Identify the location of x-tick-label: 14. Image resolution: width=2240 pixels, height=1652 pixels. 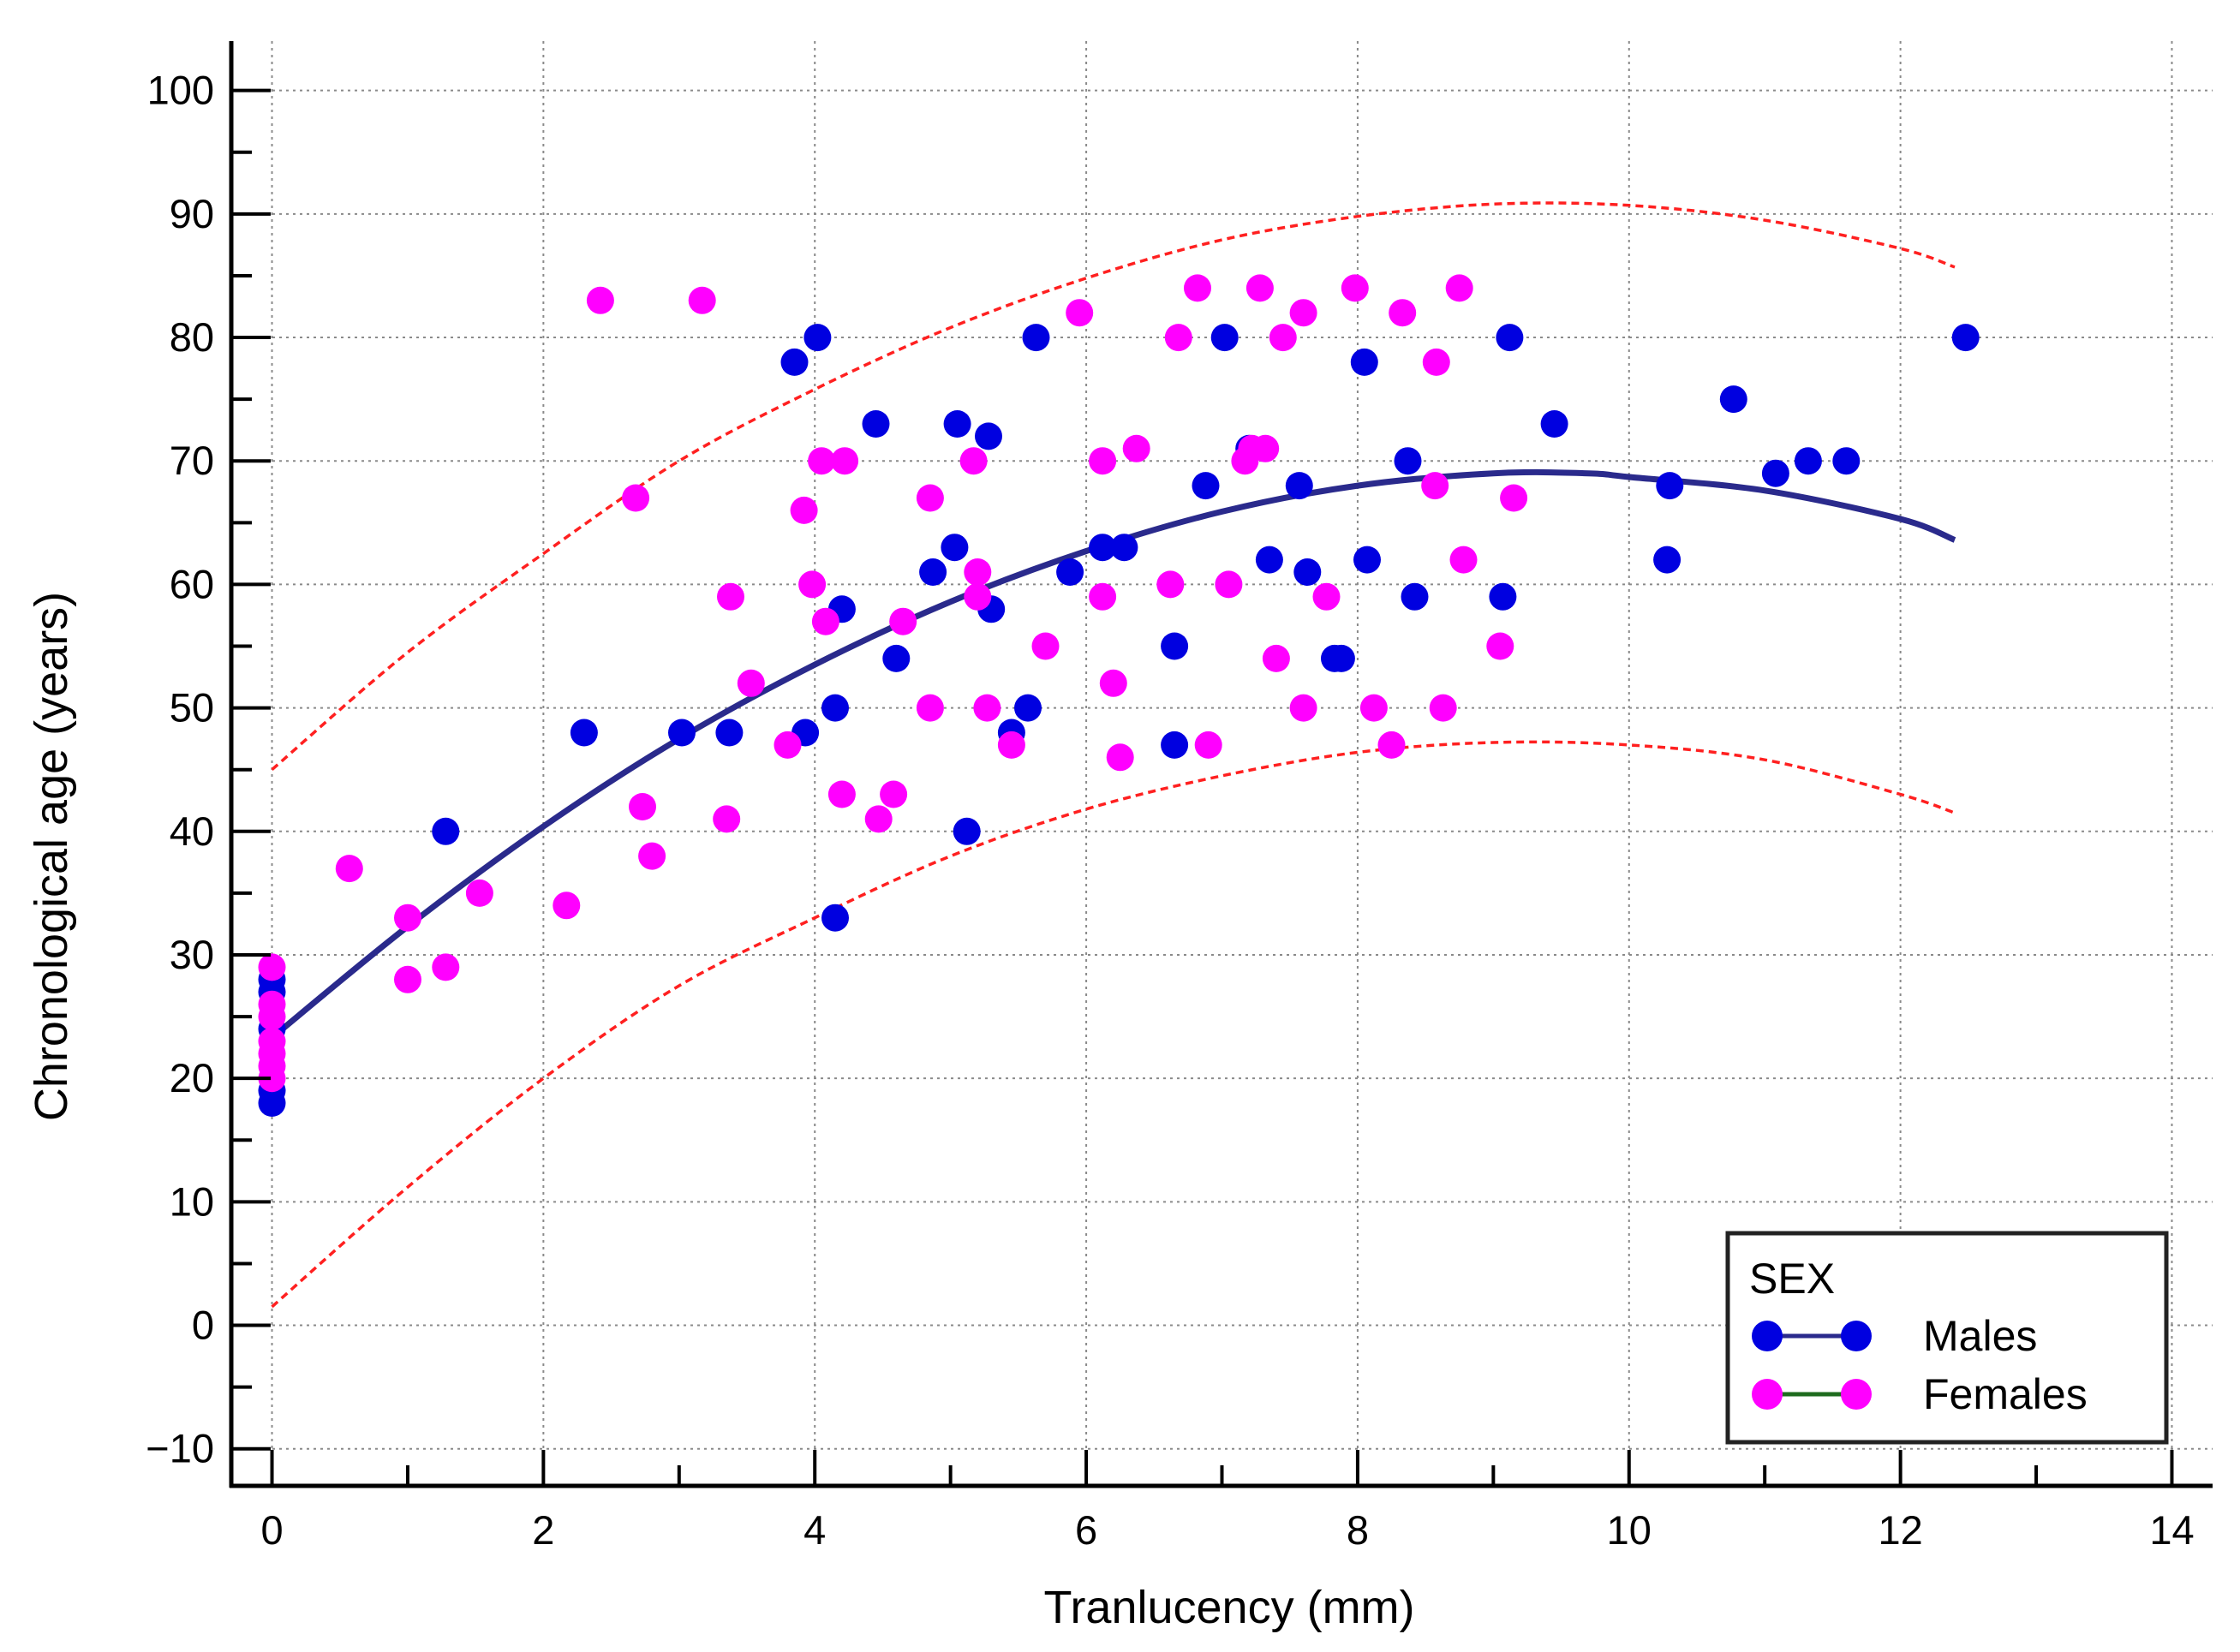
(2171, 1530).